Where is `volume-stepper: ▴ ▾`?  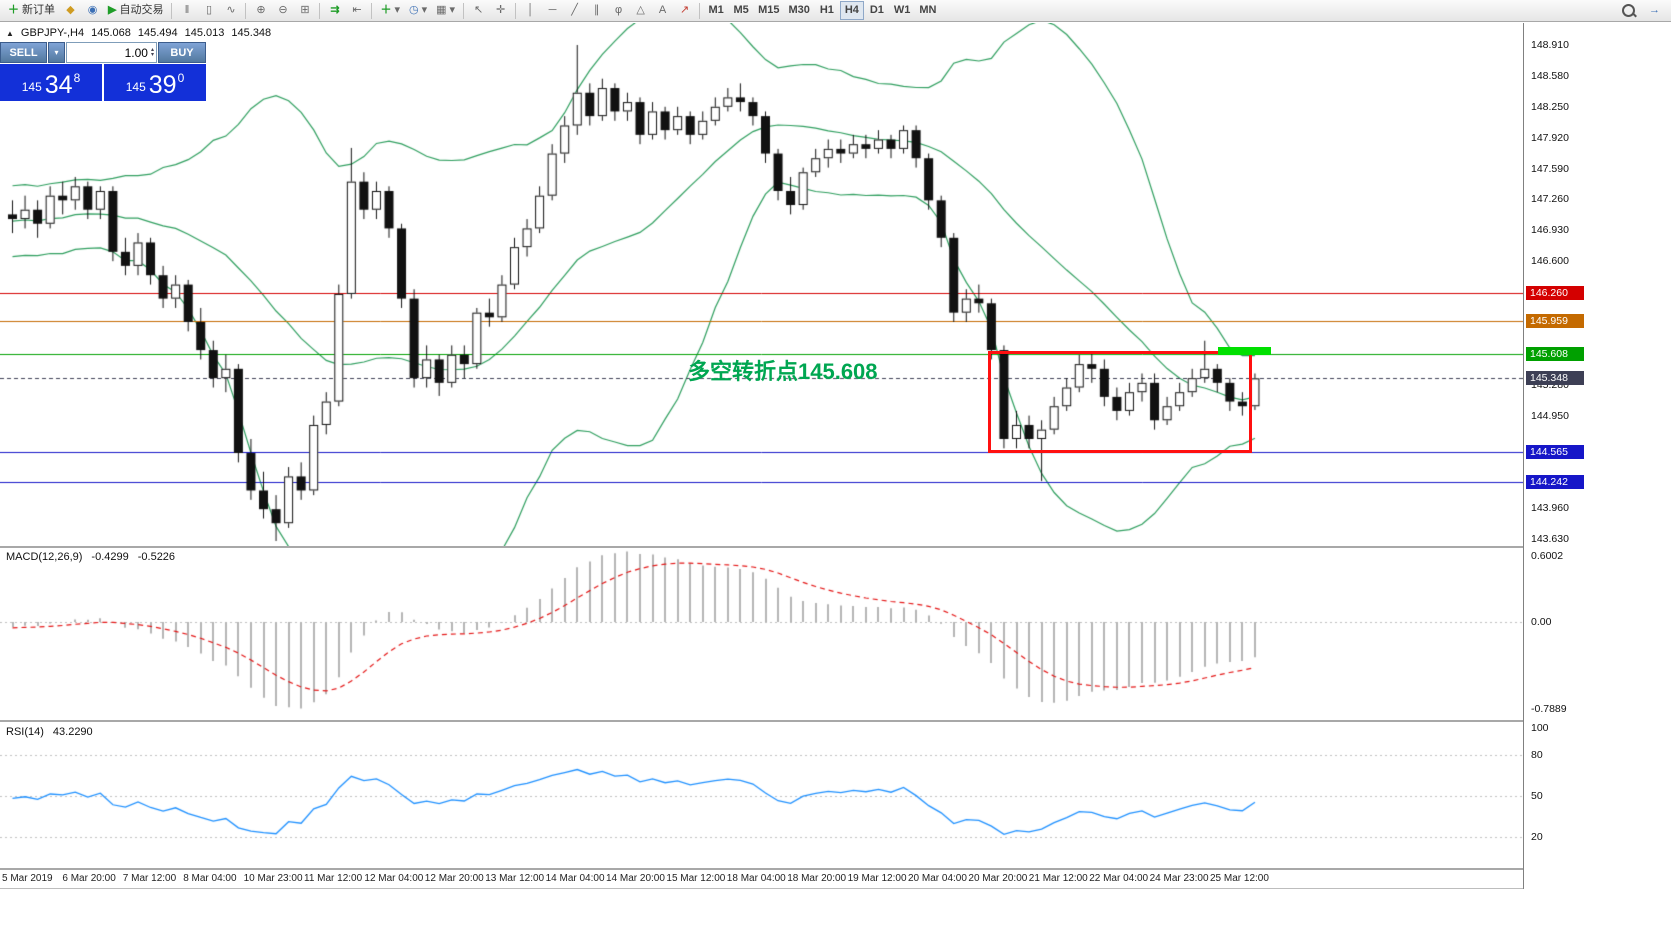
volume-stepper: ▴ ▾ is located at coordinates (152, 52).